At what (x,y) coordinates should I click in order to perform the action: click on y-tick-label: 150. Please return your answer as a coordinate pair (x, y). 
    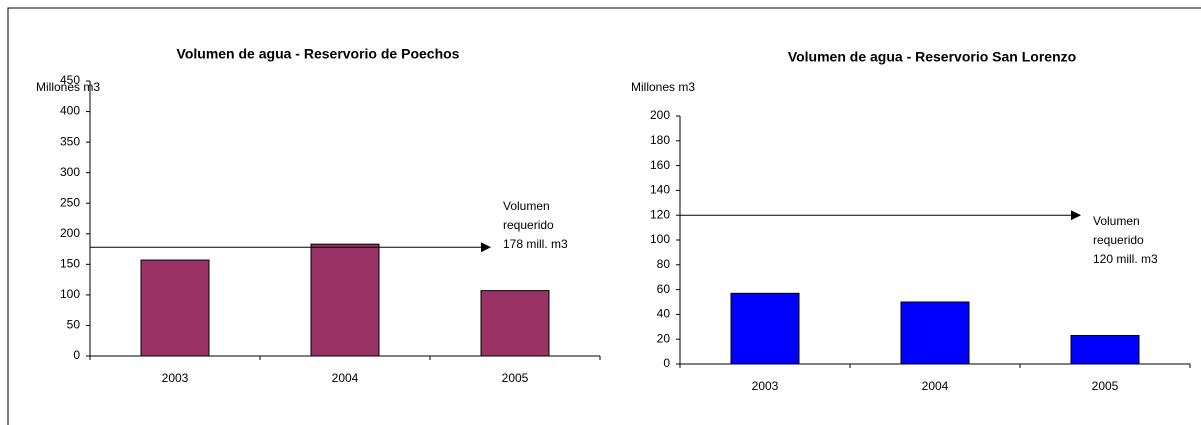
    Looking at the image, I should click on (70, 264).